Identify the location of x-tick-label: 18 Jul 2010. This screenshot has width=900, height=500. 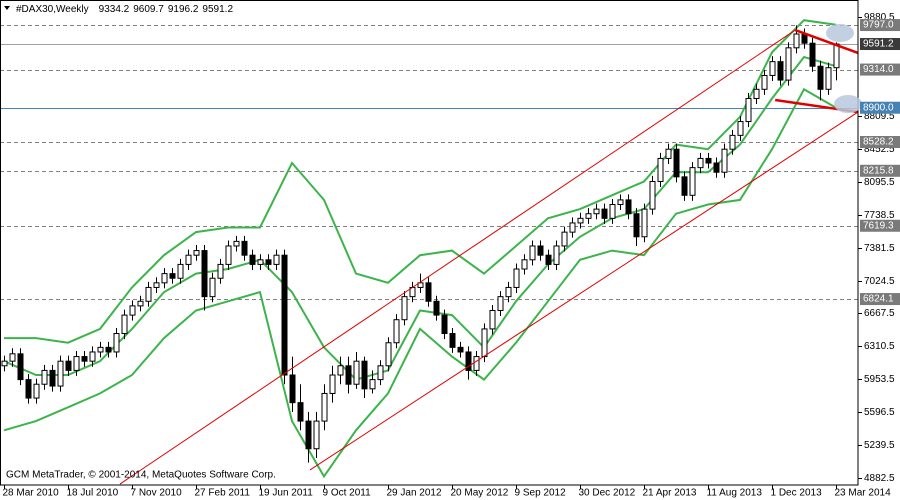
(93, 493).